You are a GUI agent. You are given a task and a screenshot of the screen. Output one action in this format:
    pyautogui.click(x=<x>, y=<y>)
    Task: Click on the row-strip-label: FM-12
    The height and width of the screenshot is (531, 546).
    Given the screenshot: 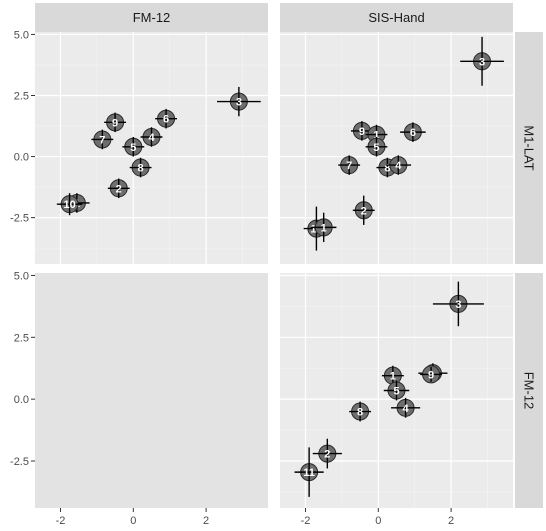 What is the action you would take?
    pyautogui.click(x=529, y=391)
    